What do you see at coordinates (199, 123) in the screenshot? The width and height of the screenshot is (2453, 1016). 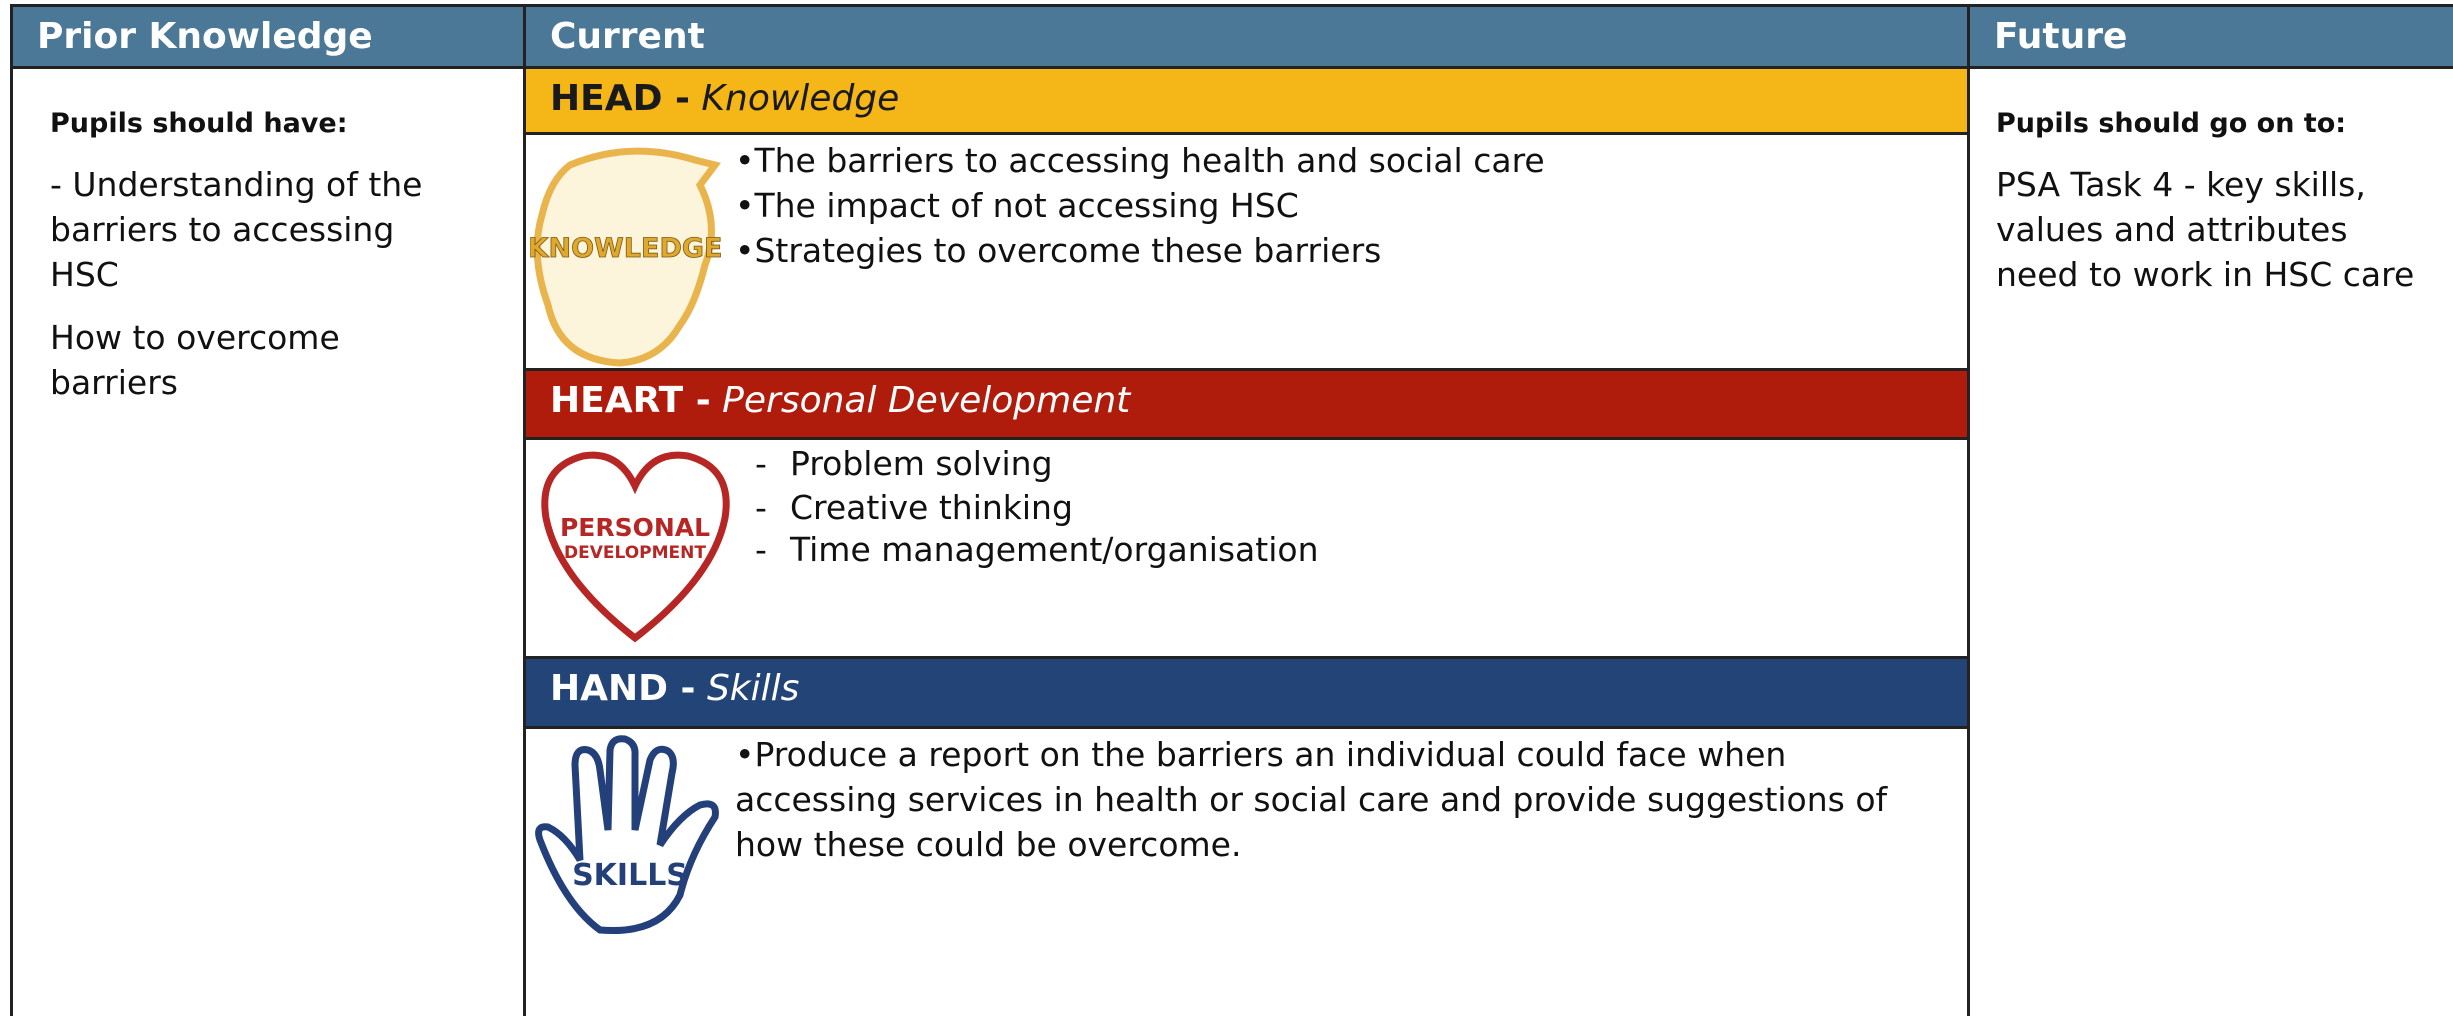 I see `prior-heading: Pupils should have:` at bounding box center [199, 123].